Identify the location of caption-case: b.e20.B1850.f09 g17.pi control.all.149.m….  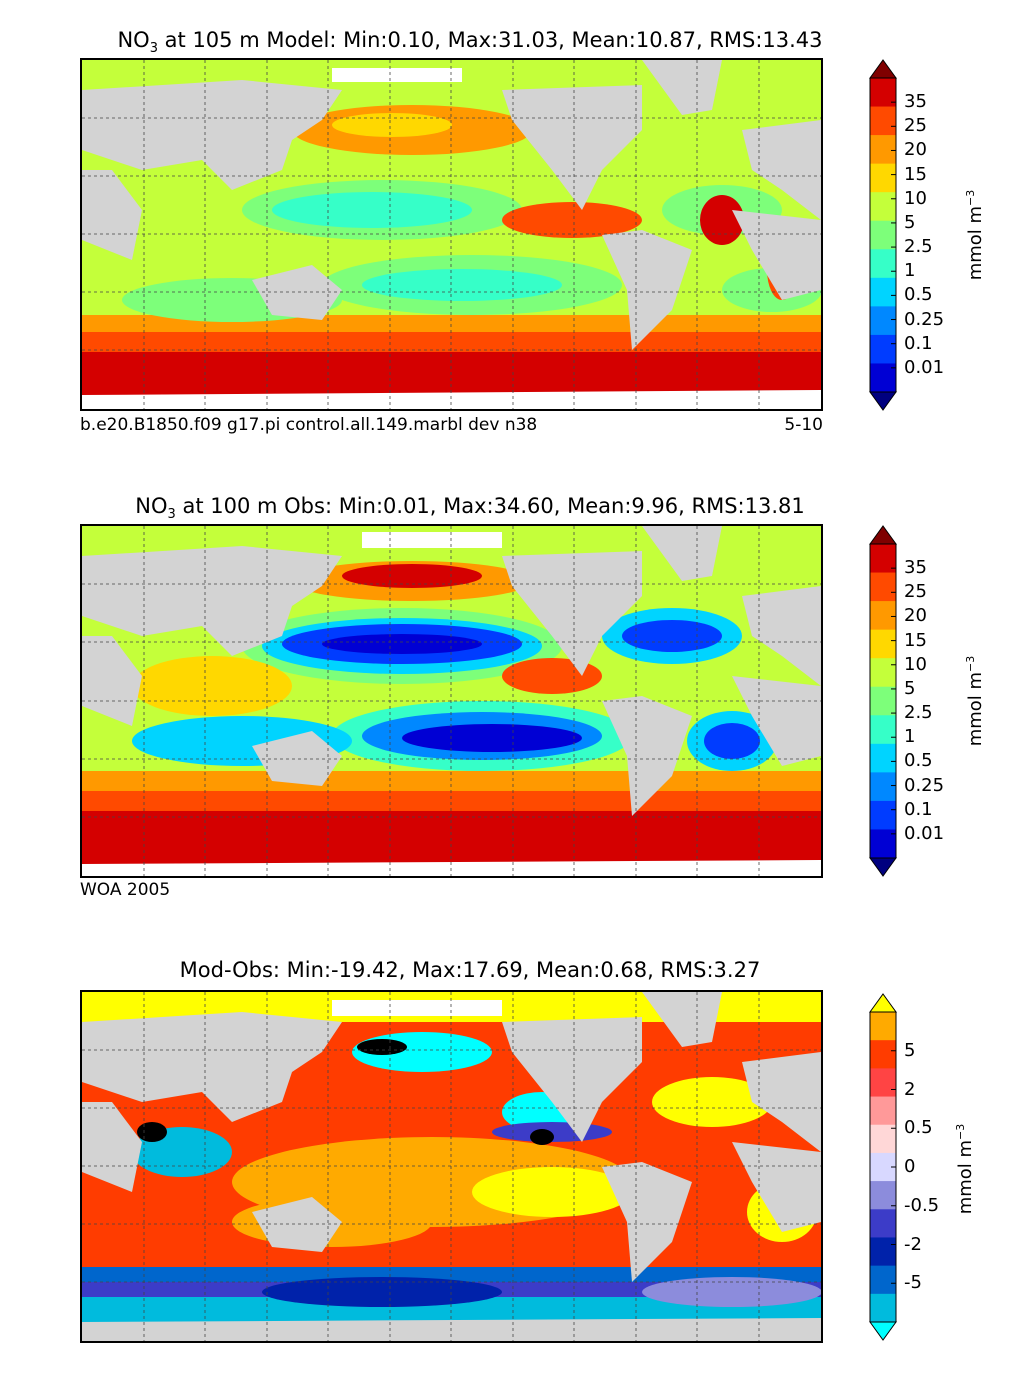
(309, 425).